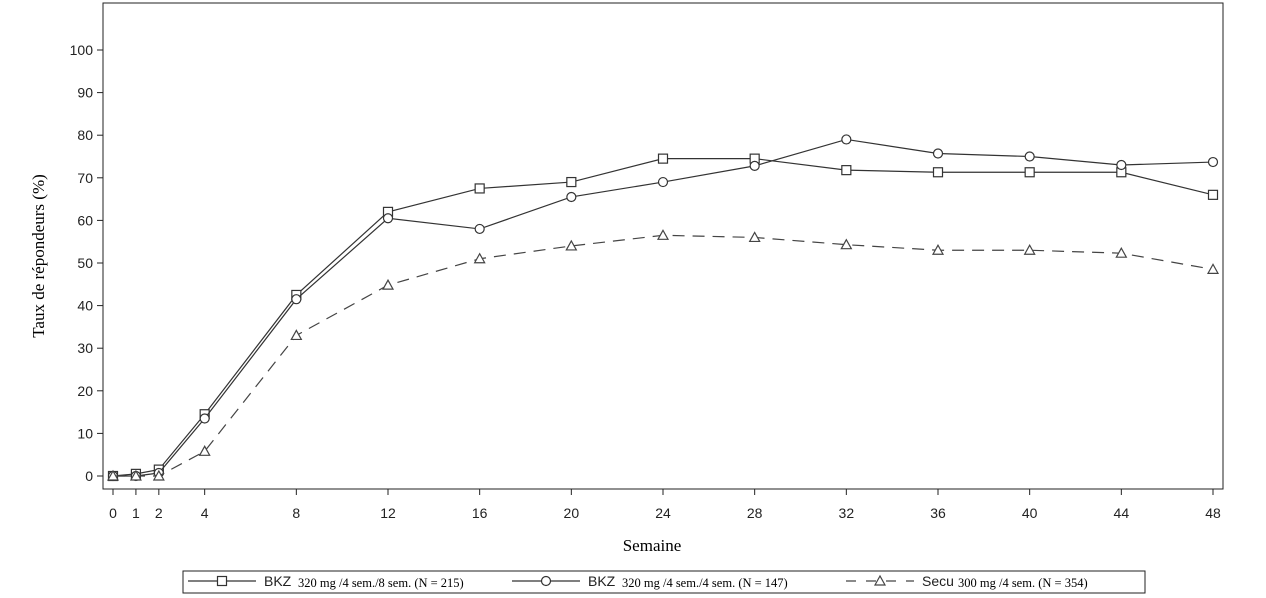  I want to click on legend-item-3: Secu 300 mg /4 sem. (N = 354), so click(967, 581).